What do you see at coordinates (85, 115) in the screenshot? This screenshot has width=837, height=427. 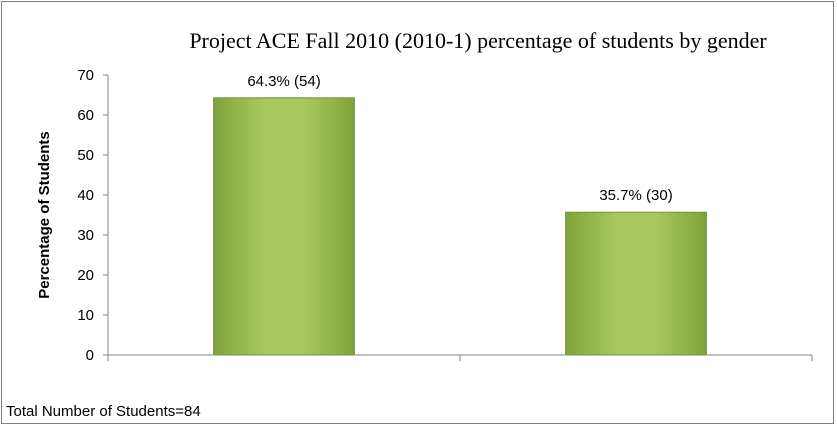 I see `y-tick-label: 60` at bounding box center [85, 115].